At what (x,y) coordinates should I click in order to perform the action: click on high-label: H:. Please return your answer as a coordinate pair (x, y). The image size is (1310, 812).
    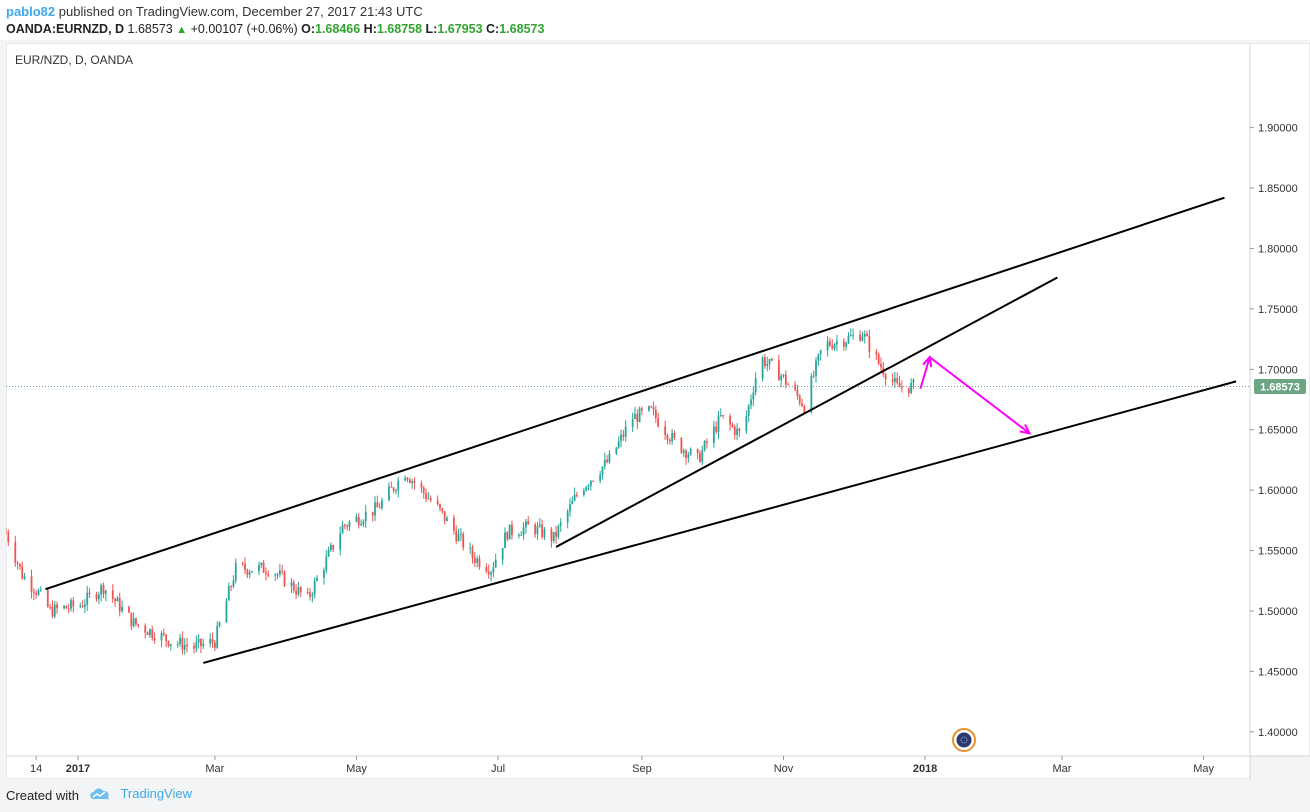
    Looking at the image, I should click on (370, 29).